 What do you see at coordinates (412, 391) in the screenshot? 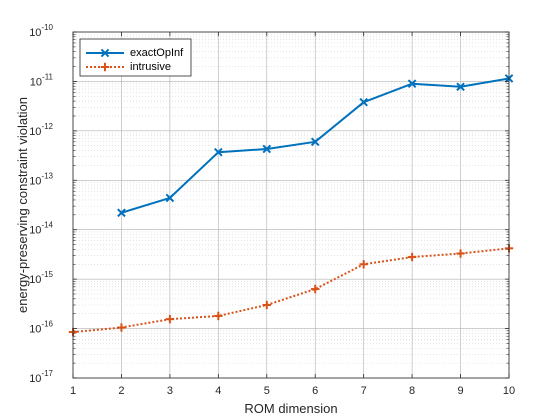
I see `x-tick-label: 8` at bounding box center [412, 391].